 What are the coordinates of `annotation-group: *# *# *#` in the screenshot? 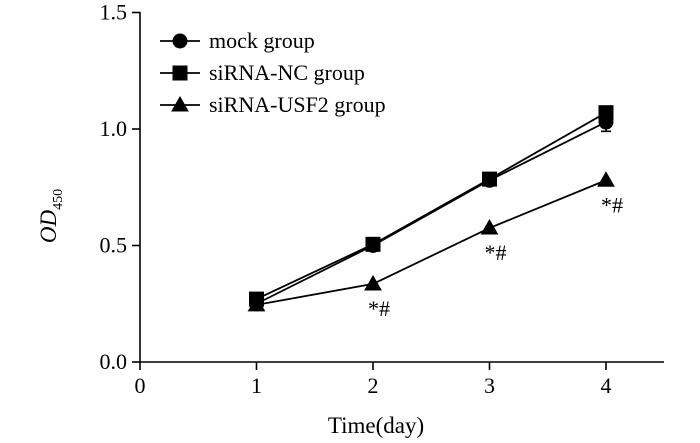 It's located at (495, 256).